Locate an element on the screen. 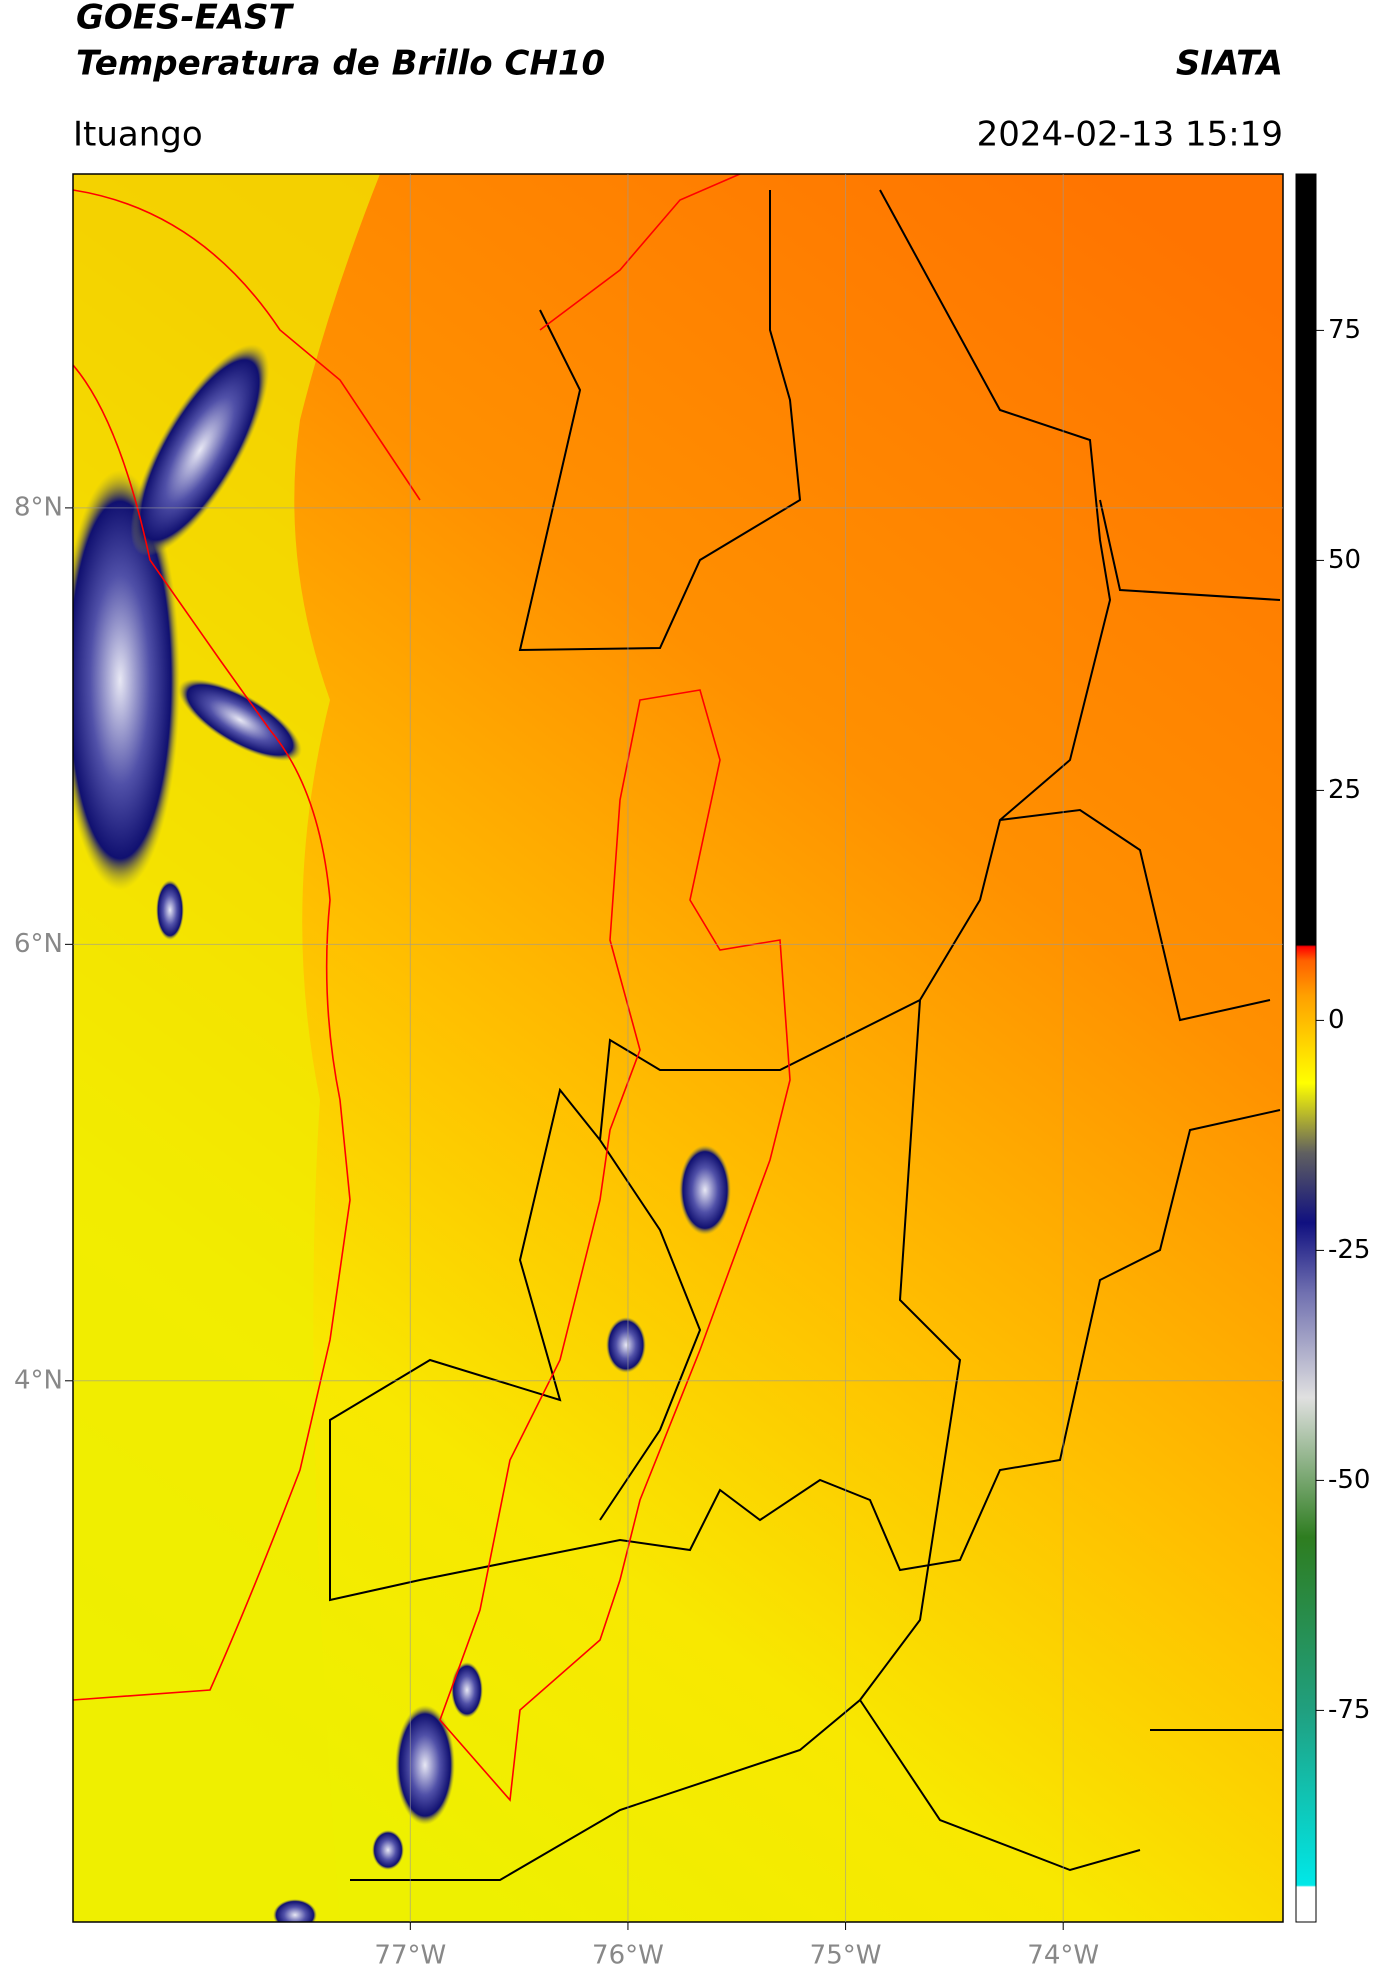 The image size is (1384, 1981). y-tick-label: 8°N is located at coordinates (38, 507).